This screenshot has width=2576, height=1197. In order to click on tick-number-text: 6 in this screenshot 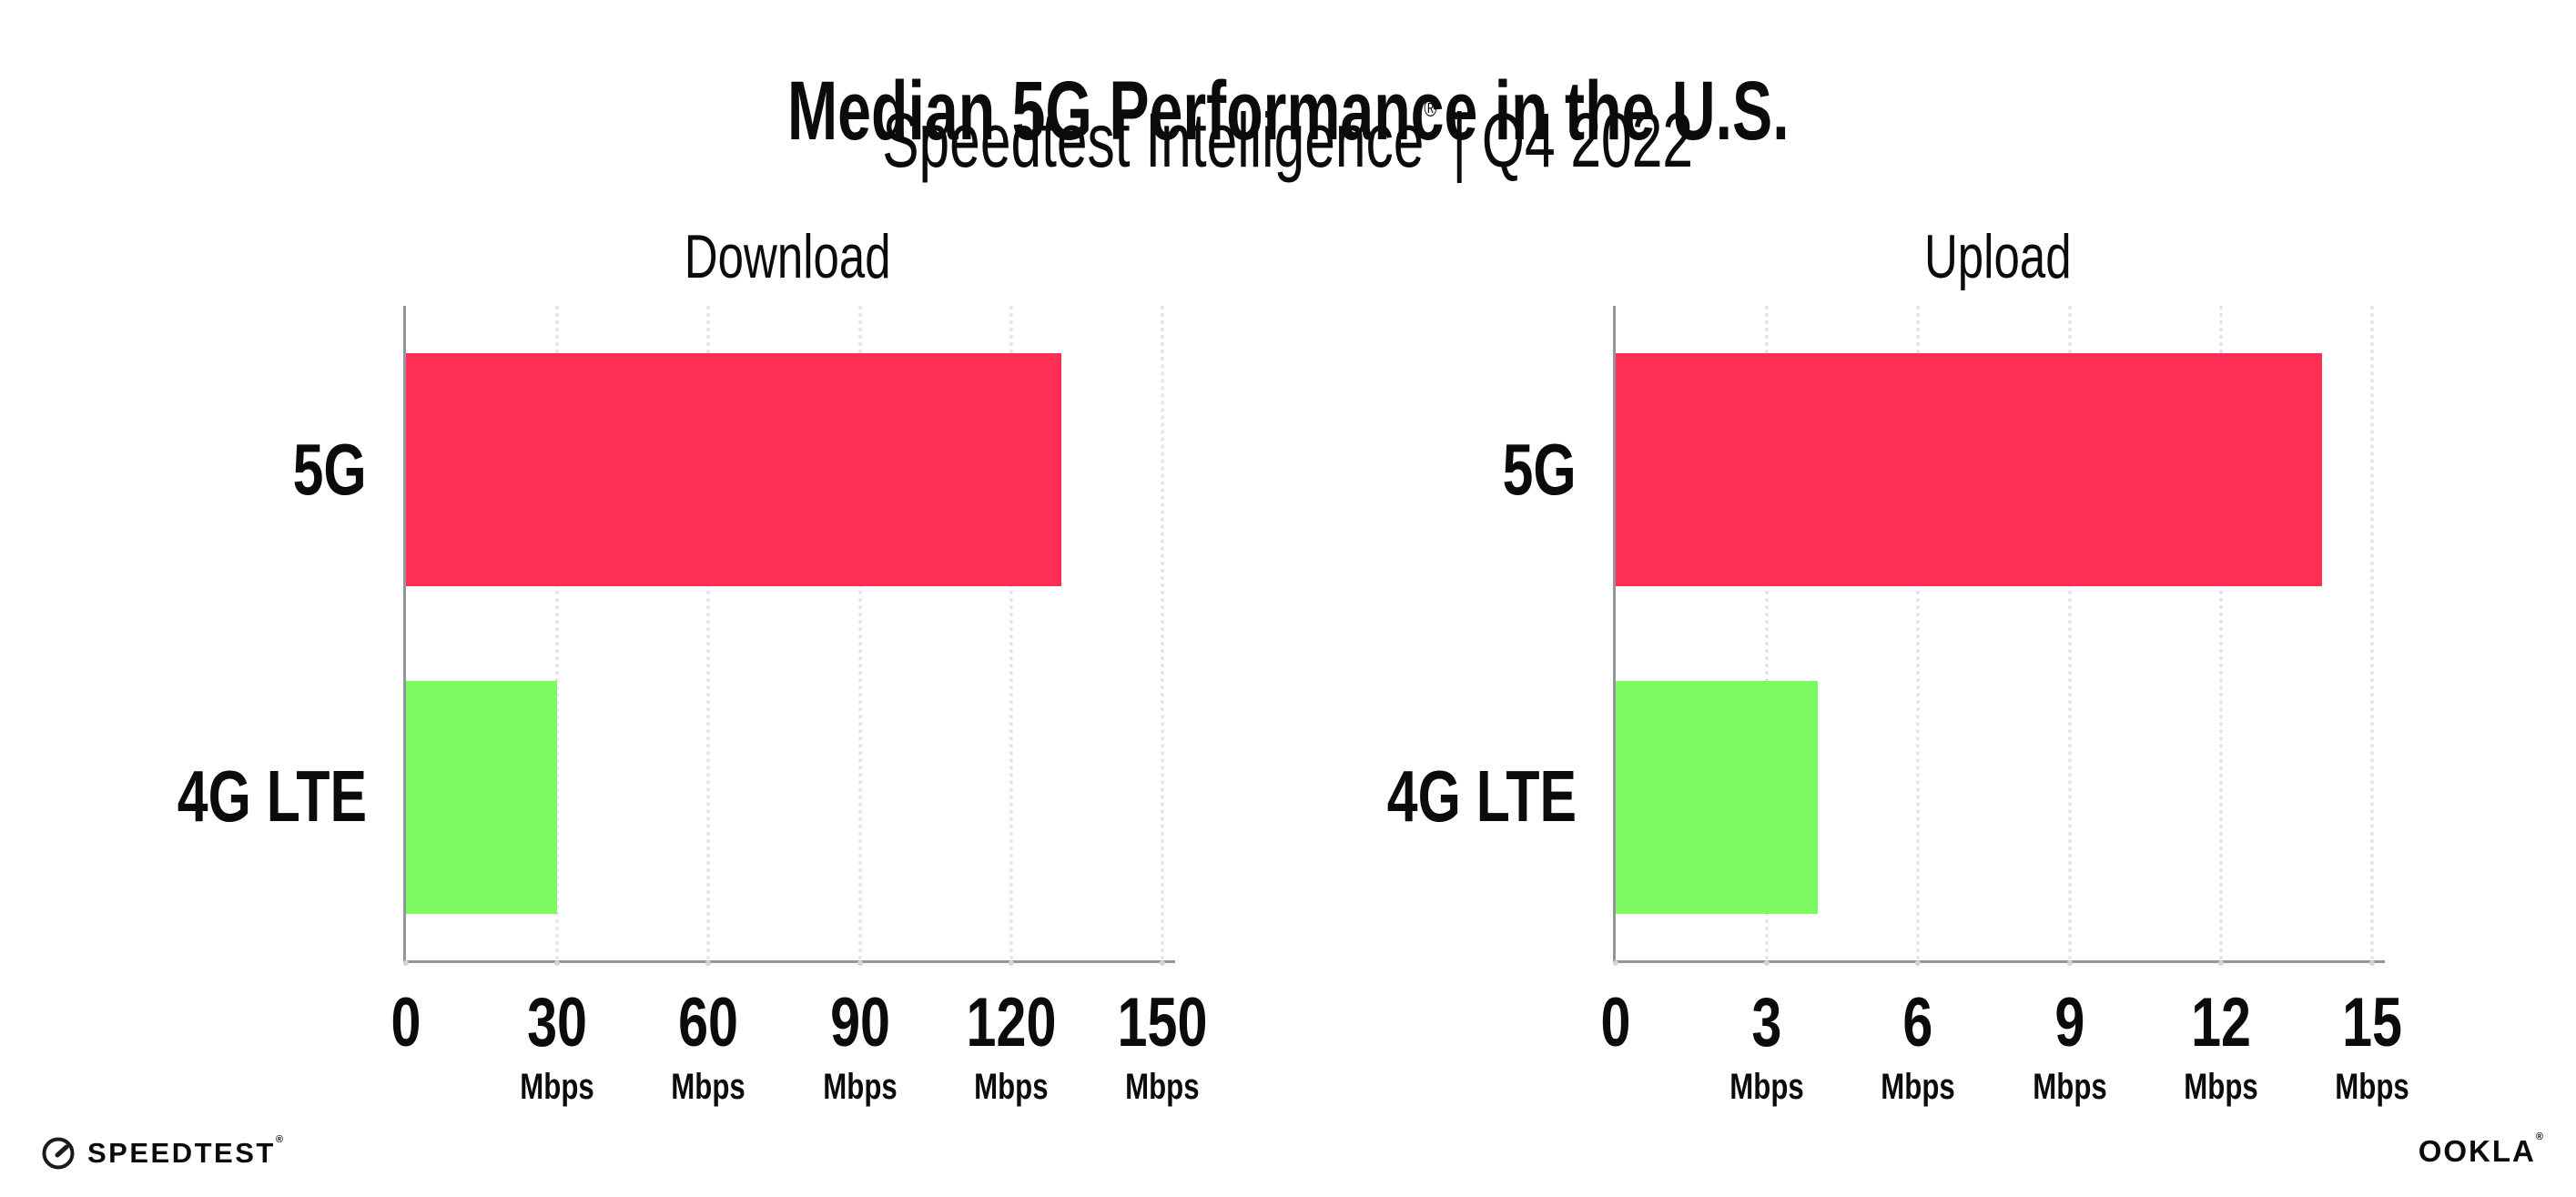, I will do `click(1917, 1023)`.